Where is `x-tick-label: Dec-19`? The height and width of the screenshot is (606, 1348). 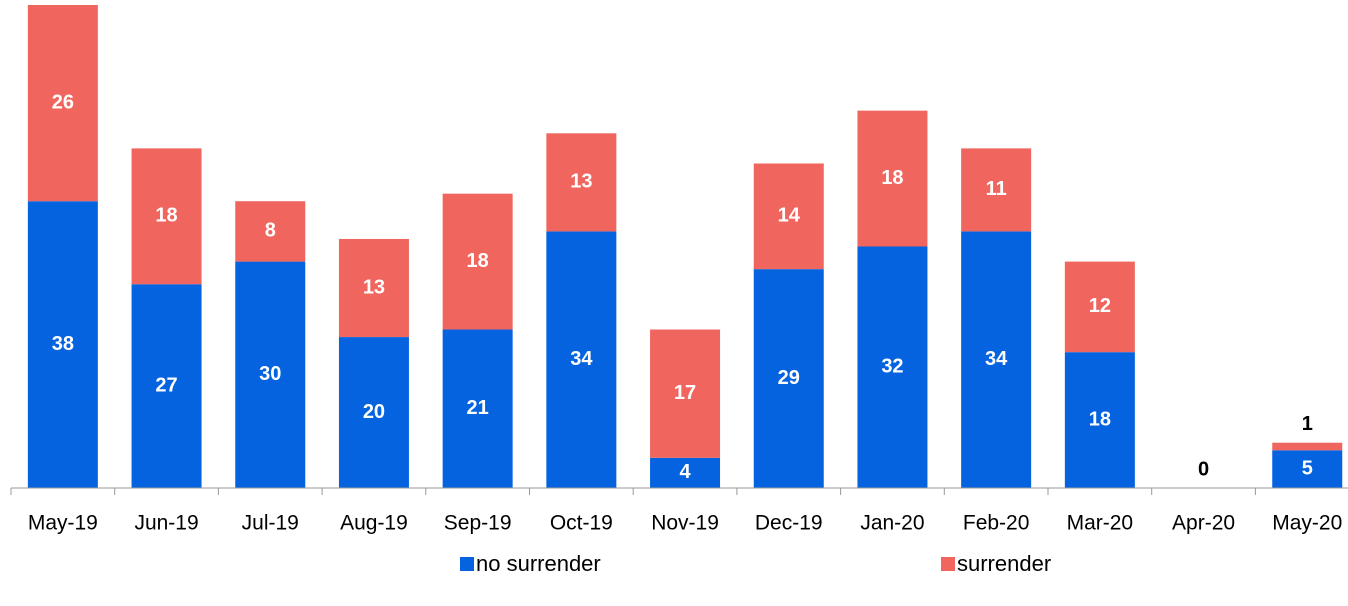 x-tick-label: Dec-19 is located at coordinates (789, 523).